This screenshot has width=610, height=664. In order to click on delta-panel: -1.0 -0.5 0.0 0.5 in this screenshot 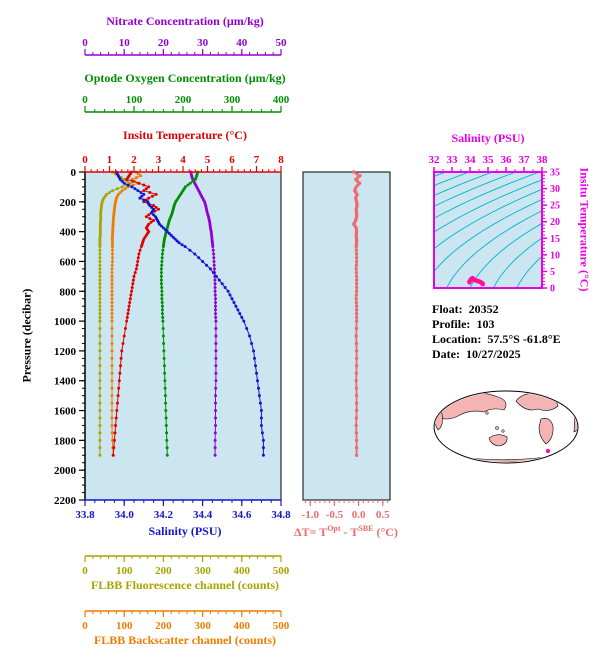, I will do `click(346, 345)`.